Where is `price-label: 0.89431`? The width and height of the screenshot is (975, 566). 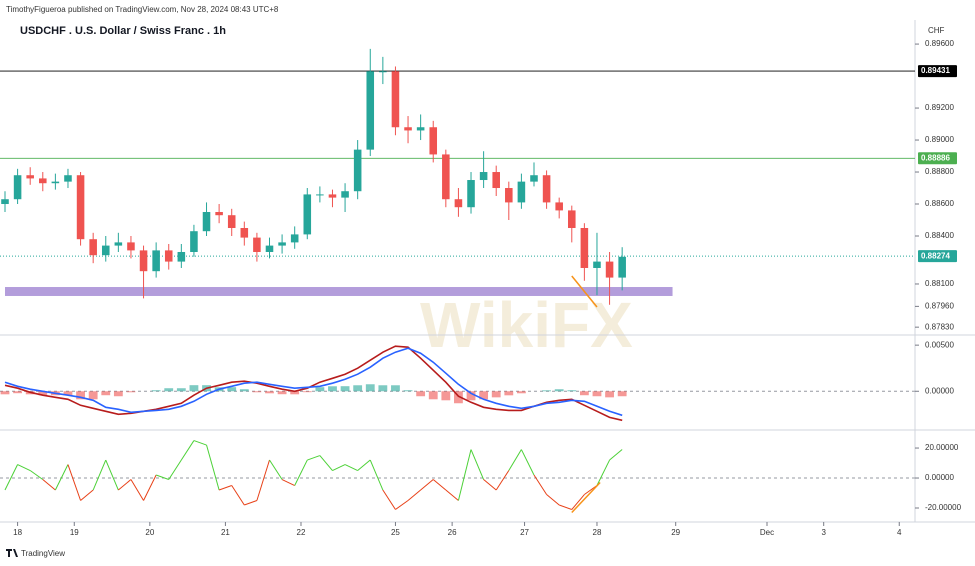
price-label: 0.89431 is located at coordinates (935, 70).